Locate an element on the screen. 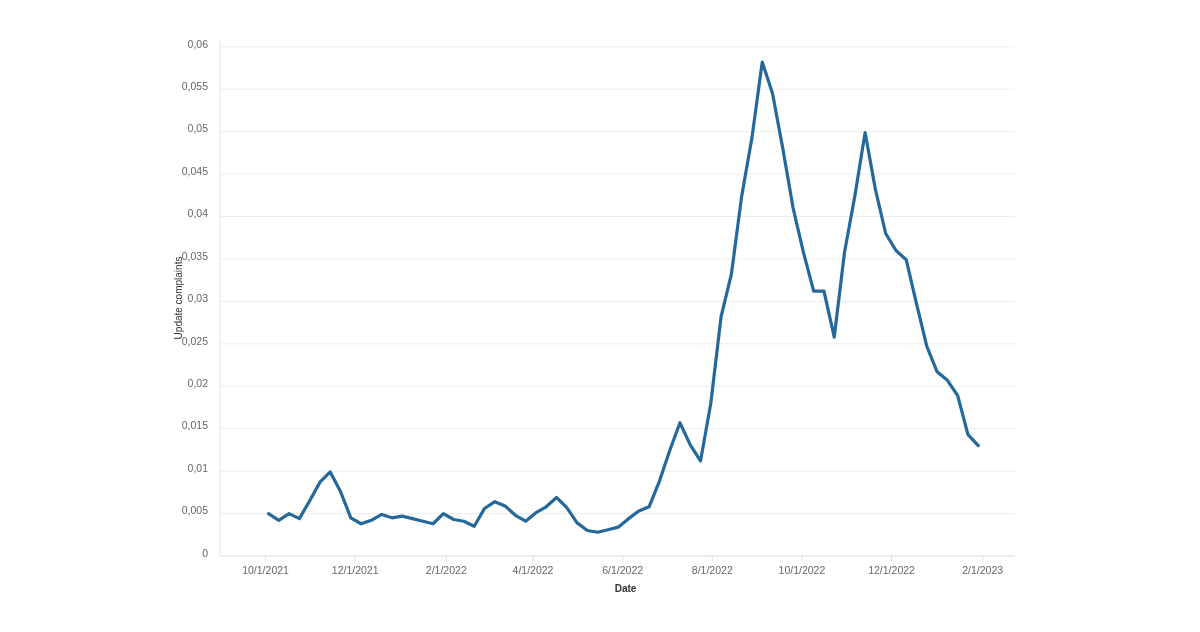 This screenshot has width=1200, height=632. x-tick-label: 2/1/2022 is located at coordinates (446, 570).